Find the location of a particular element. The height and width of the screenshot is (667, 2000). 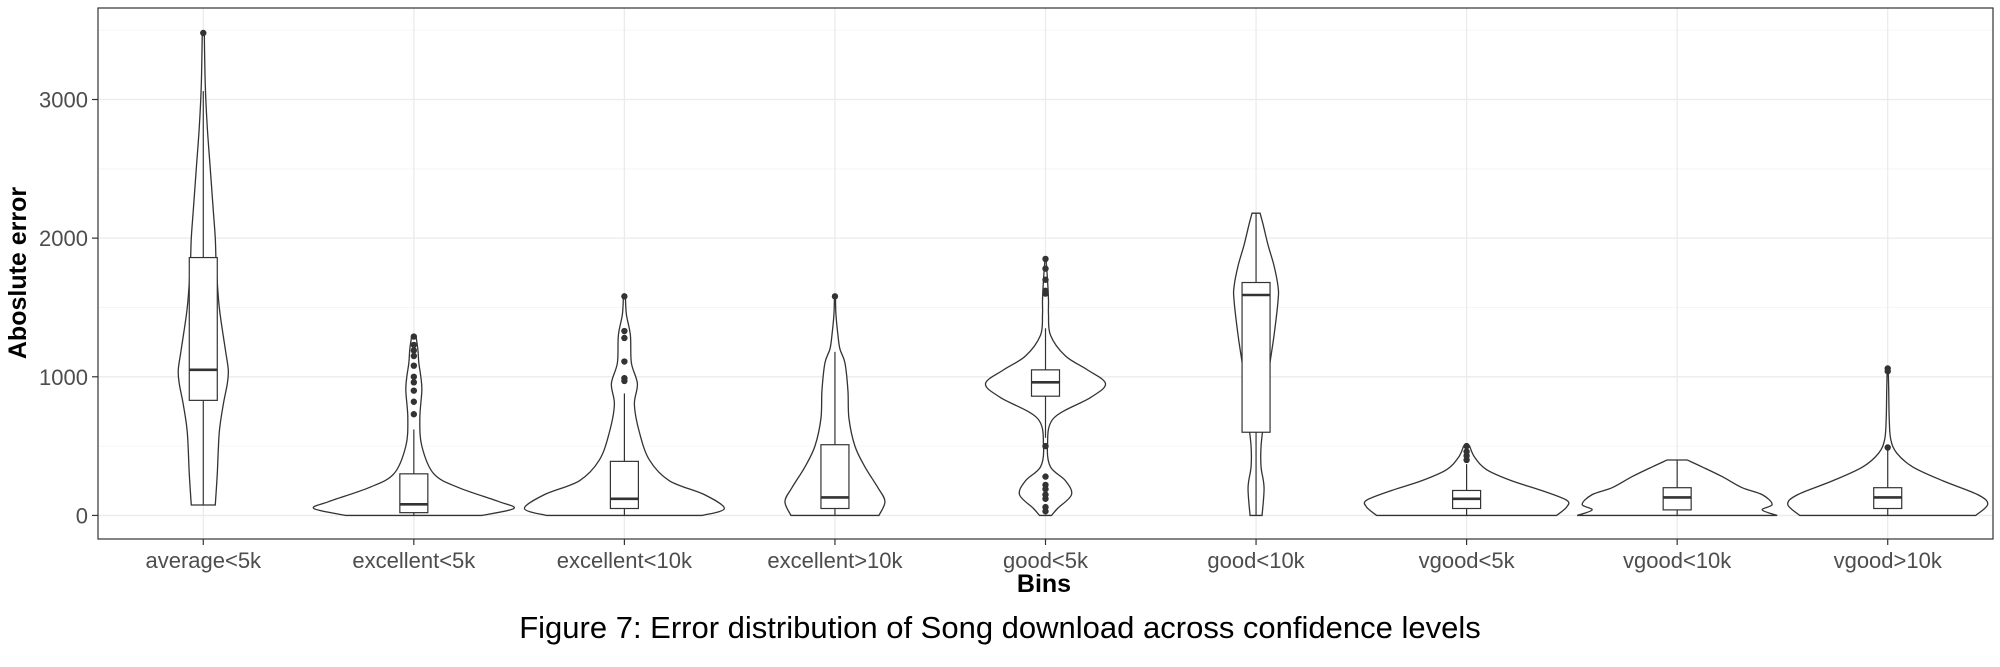

x-tick-label: vgood<10k is located at coordinates (1677, 560).